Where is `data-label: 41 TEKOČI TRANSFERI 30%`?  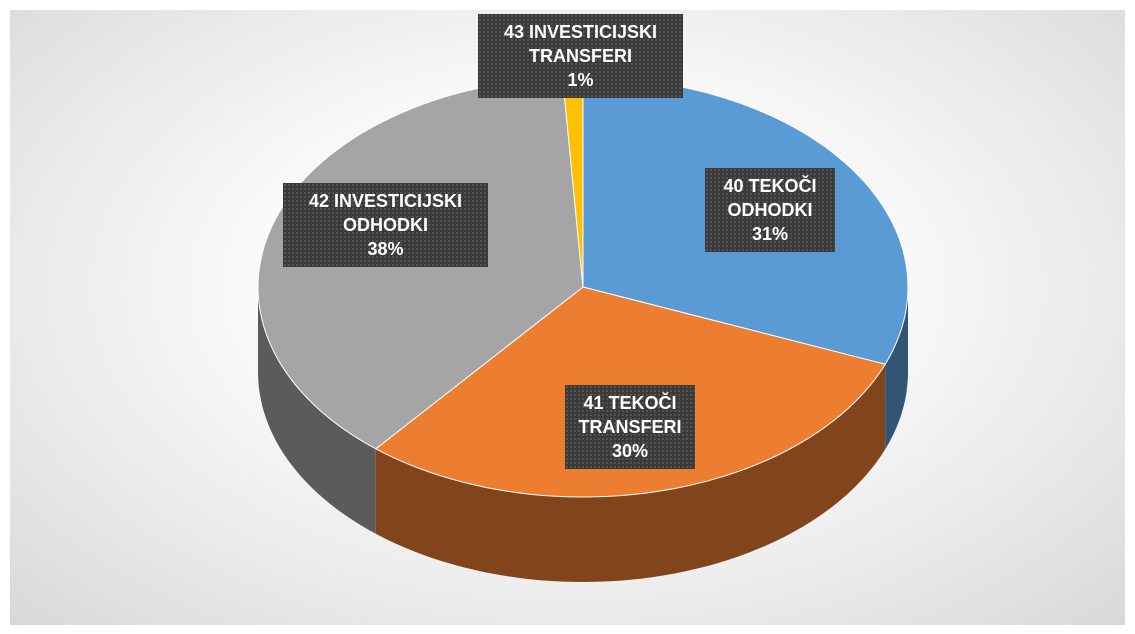 data-label: 41 TEKOČI TRANSFERI 30% is located at coordinates (630, 427).